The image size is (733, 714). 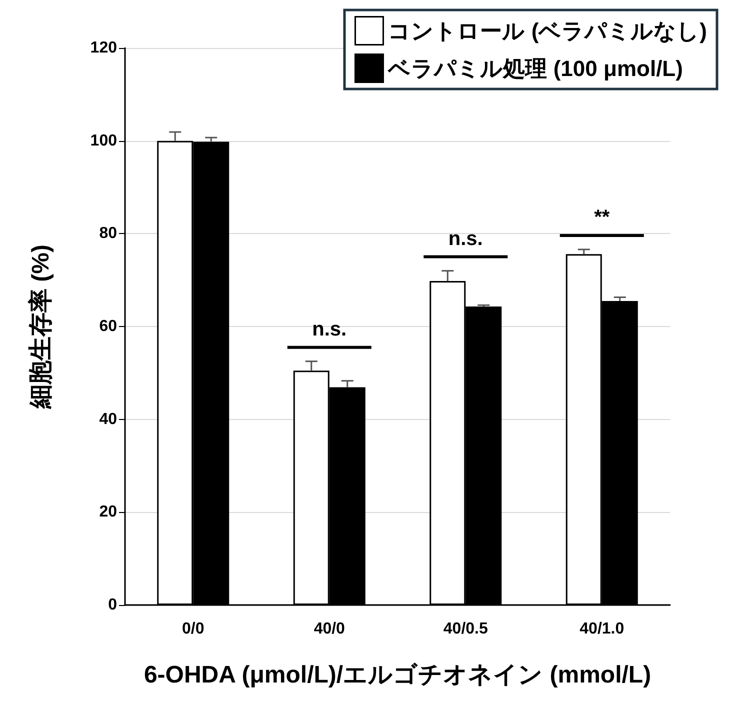 I want to click on y-tick-label: 0, so click(x=113, y=605).